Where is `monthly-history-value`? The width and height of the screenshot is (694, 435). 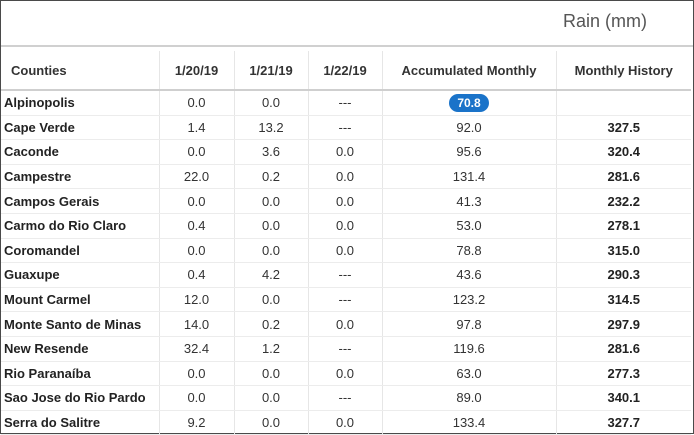
monthly-history-value is located at coordinates (623, 103).